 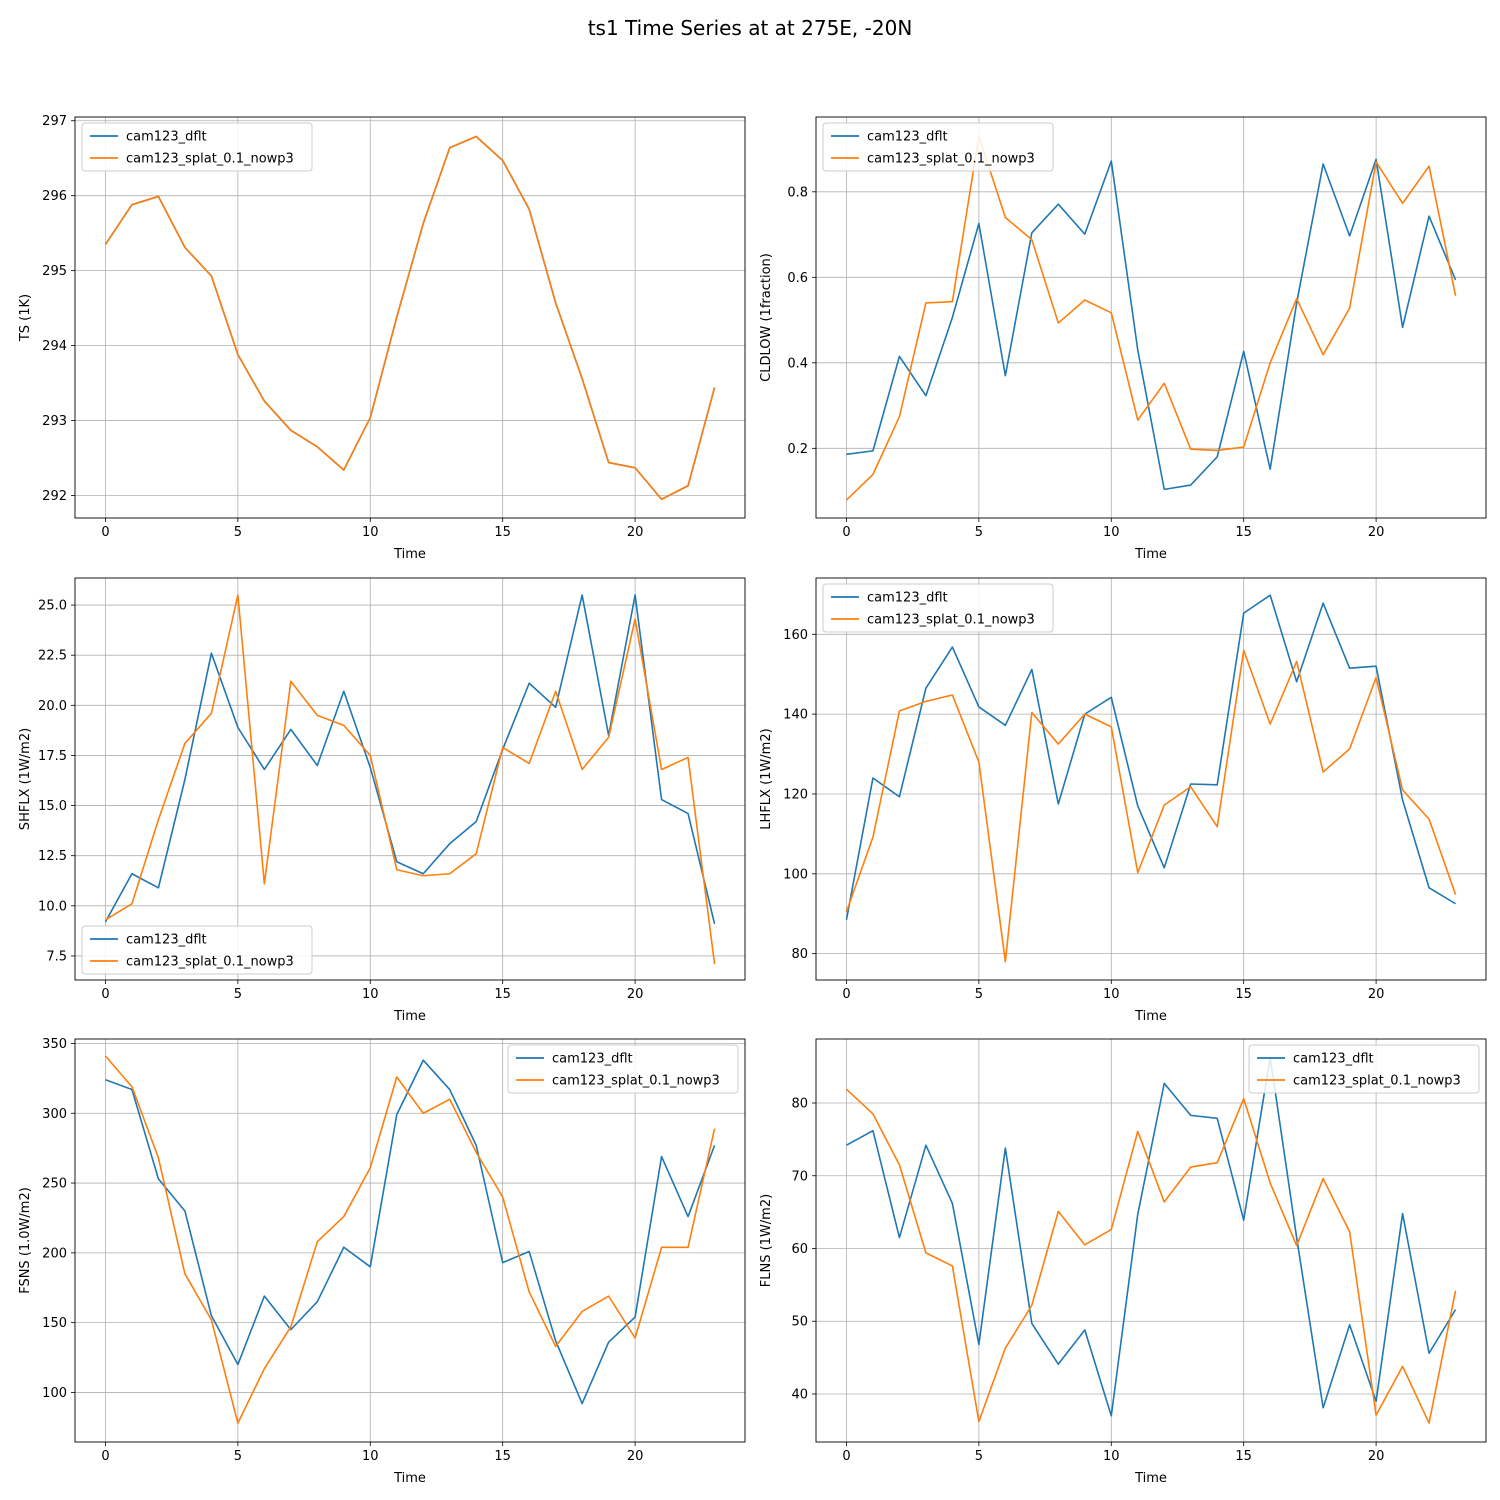 What do you see at coordinates (54, 421) in the screenshot?
I see `y-tick-label: 293` at bounding box center [54, 421].